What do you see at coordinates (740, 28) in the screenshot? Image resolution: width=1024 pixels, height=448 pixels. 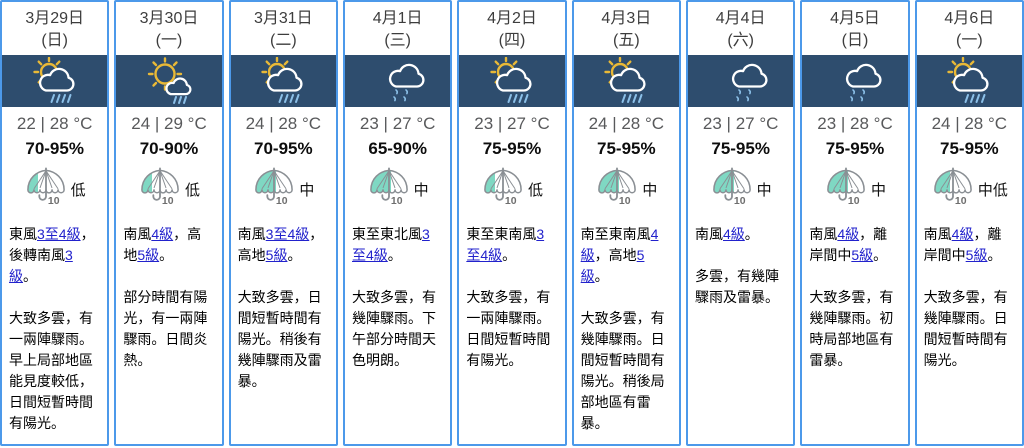 I see `date-header: 4月4日 (六)` at bounding box center [740, 28].